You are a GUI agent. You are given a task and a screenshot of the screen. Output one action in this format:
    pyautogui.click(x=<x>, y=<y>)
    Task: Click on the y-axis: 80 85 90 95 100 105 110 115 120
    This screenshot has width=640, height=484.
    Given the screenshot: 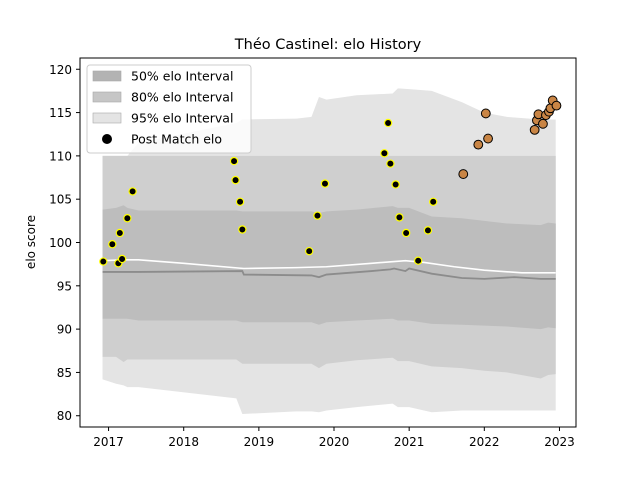 What is the action you would take?
    pyautogui.click(x=64, y=243)
    